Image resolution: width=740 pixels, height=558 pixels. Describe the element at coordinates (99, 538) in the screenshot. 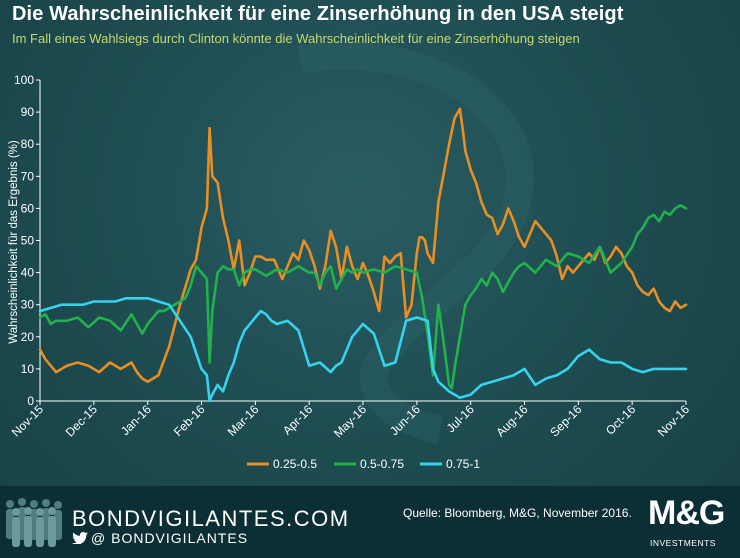

I see `handle-prefix: @` at that location.